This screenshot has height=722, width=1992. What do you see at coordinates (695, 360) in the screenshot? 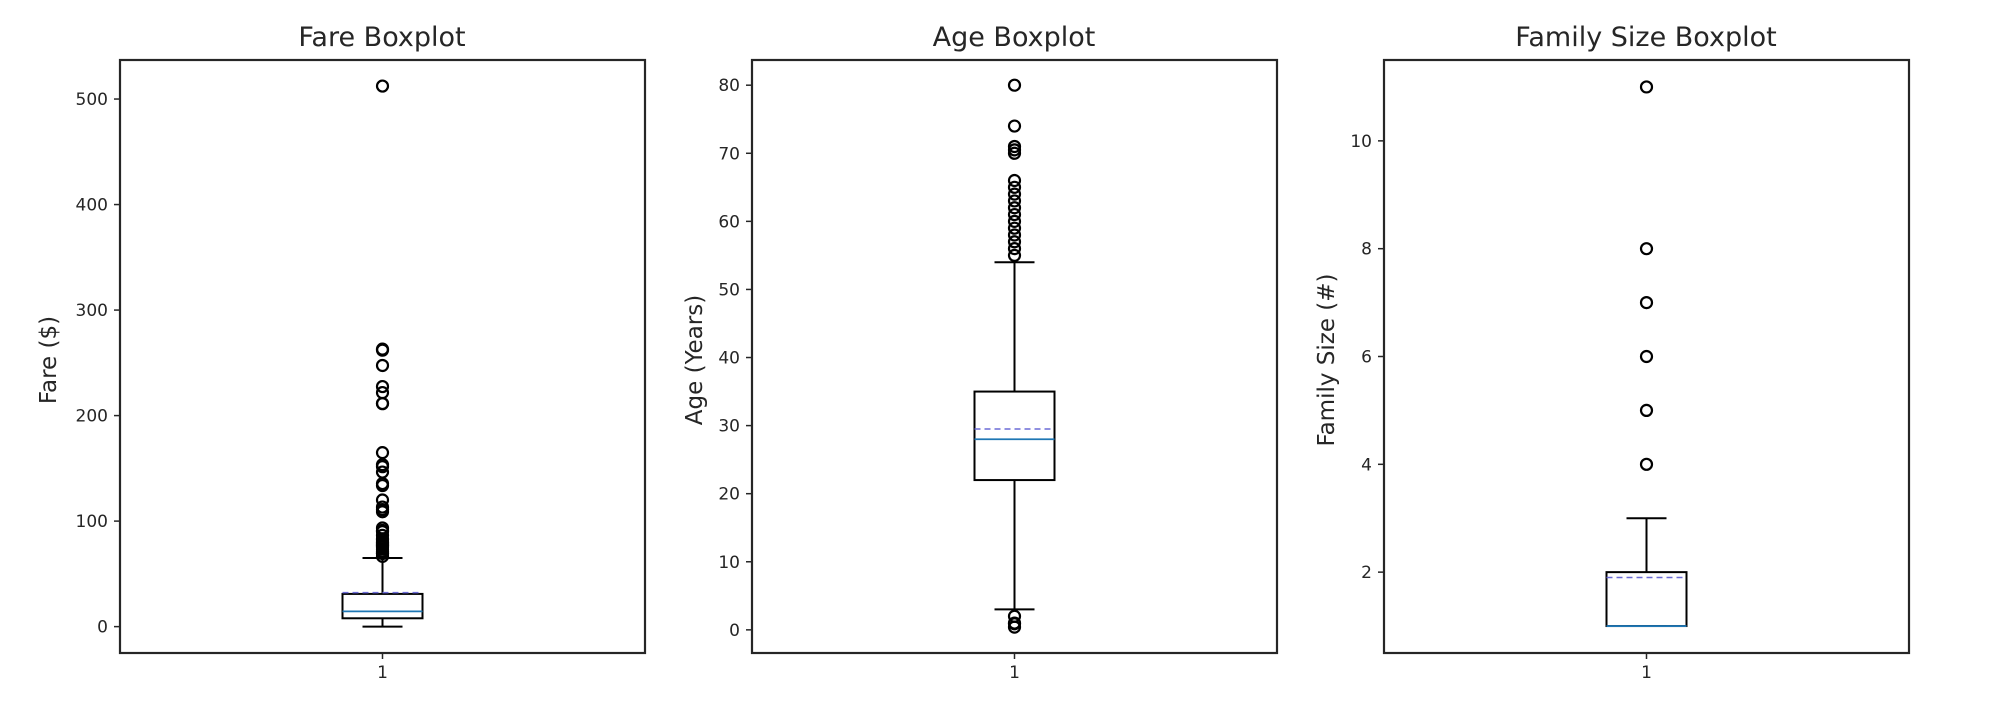
I see `age-y-axis-label: Age (Years)` at bounding box center [695, 360].